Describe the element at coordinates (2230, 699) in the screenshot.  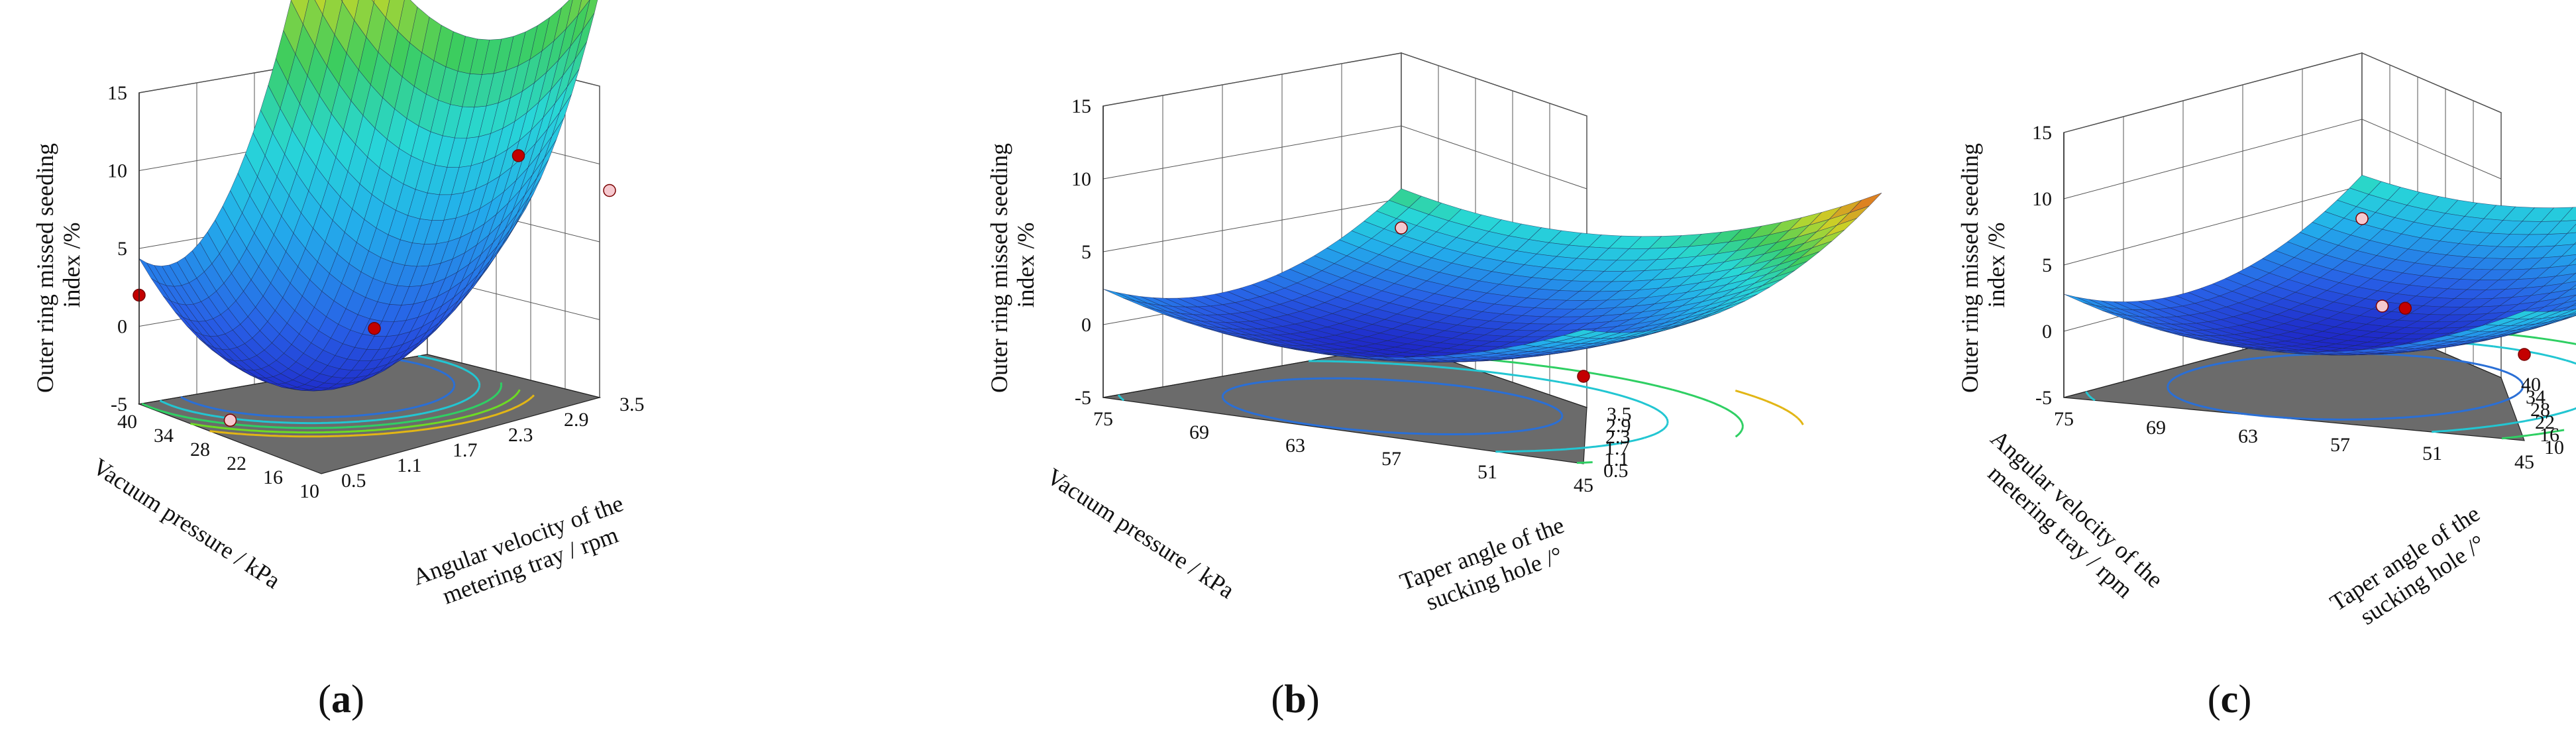
I see `panel-label-c: (c)` at that location.